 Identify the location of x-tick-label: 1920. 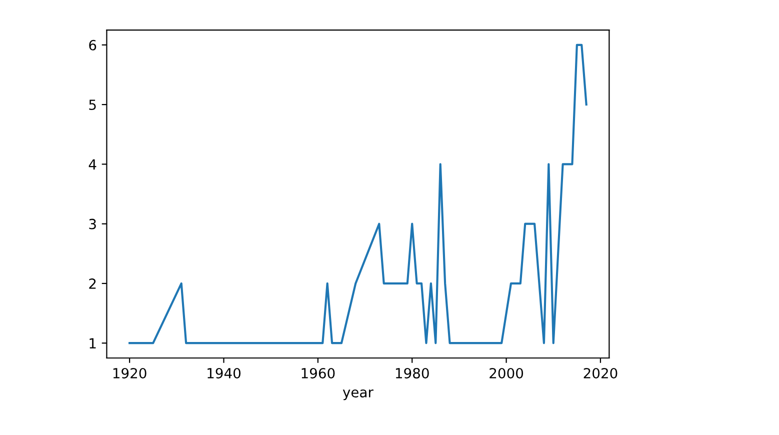
(129, 373).